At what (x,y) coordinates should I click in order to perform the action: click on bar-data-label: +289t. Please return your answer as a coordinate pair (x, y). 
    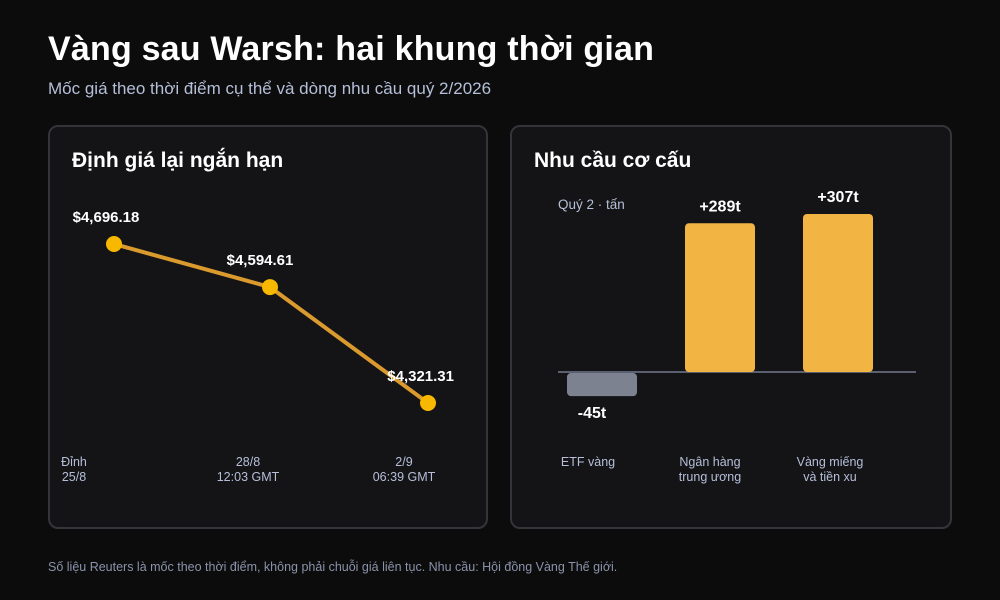
    Looking at the image, I should click on (720, 206).